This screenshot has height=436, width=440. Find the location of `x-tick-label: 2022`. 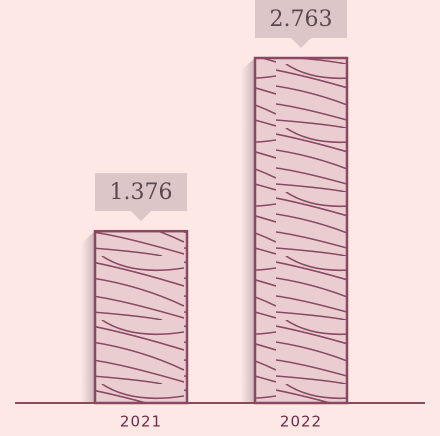

x-tick-label: 2022 is located at coordinates (301, 422).